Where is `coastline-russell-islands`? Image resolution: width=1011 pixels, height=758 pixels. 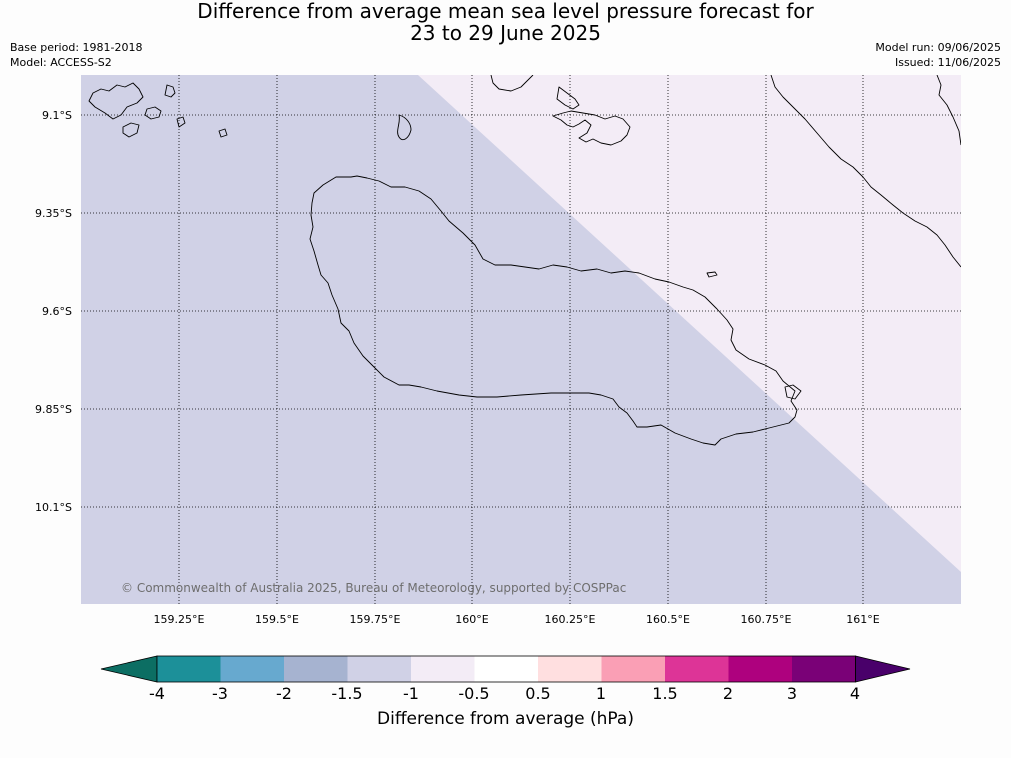
coastline-russell-islands is located at coordinates (116, 101).